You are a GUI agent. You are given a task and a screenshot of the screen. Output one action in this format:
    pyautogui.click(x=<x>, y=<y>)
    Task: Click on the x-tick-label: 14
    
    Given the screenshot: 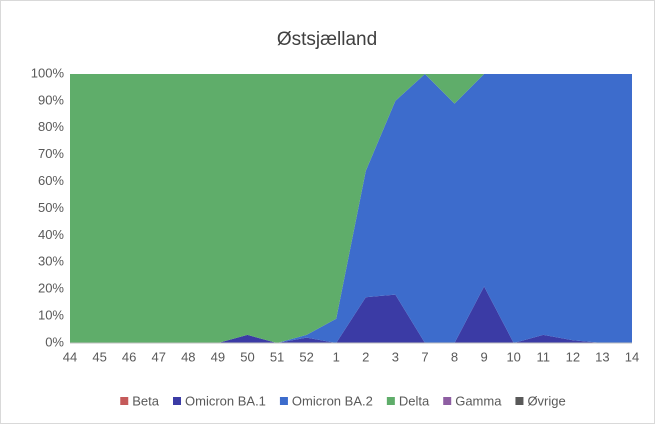 What is the action you would take?
    pyautogui.click(x=632, y=356)
    